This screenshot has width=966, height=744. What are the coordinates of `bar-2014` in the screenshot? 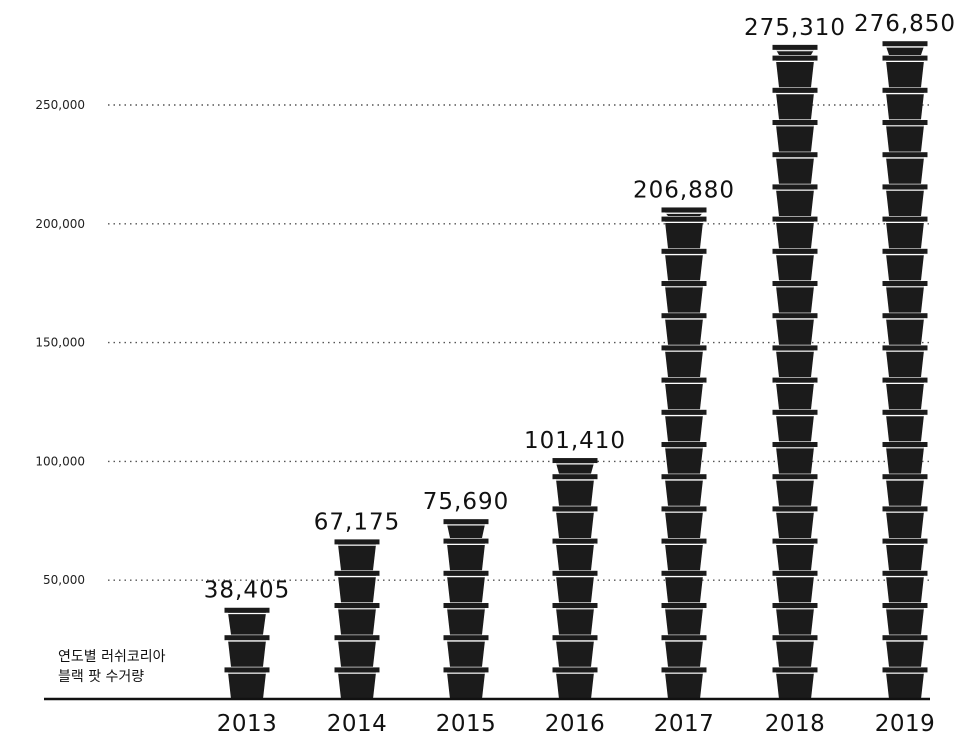 It's located at (357, 619).